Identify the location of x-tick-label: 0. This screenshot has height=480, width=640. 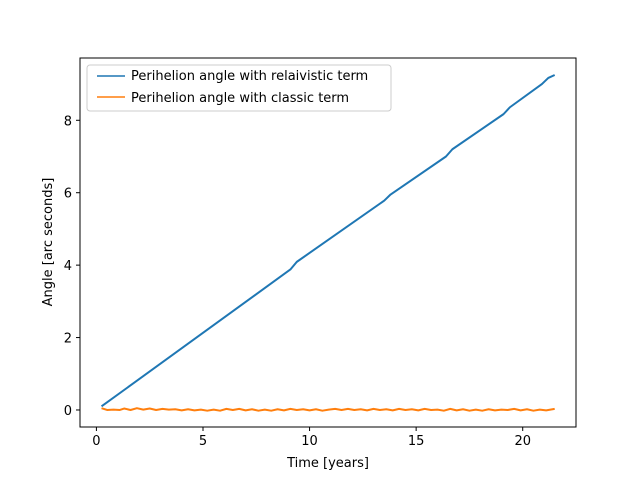
(96, 441).